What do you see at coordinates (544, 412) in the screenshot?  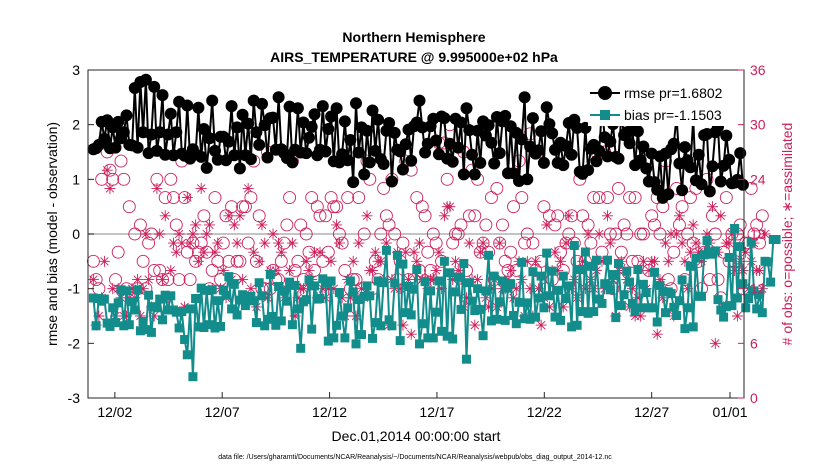 I see `x-tick-label: 12/22` at bounding box center [544, 412].